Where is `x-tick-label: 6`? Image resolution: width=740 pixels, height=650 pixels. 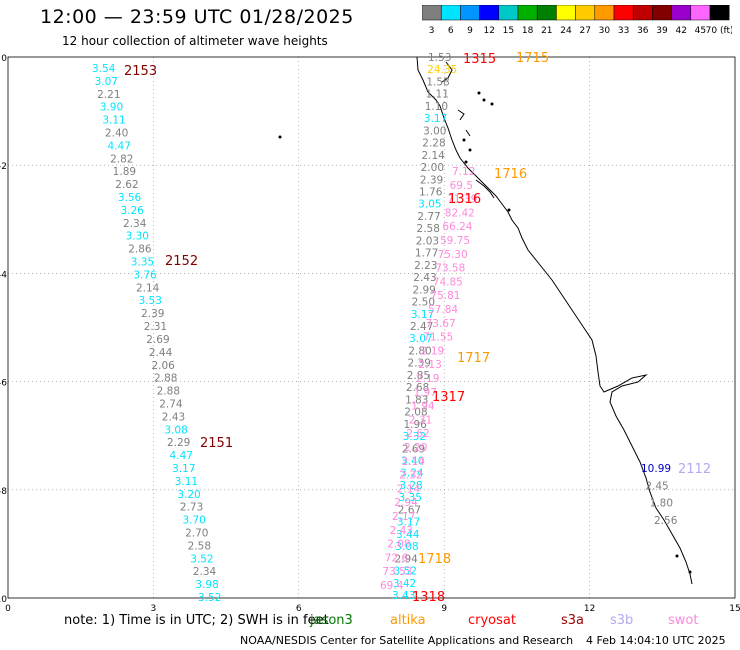 x-tick-label: 6 is located at coordinates (299, 609).